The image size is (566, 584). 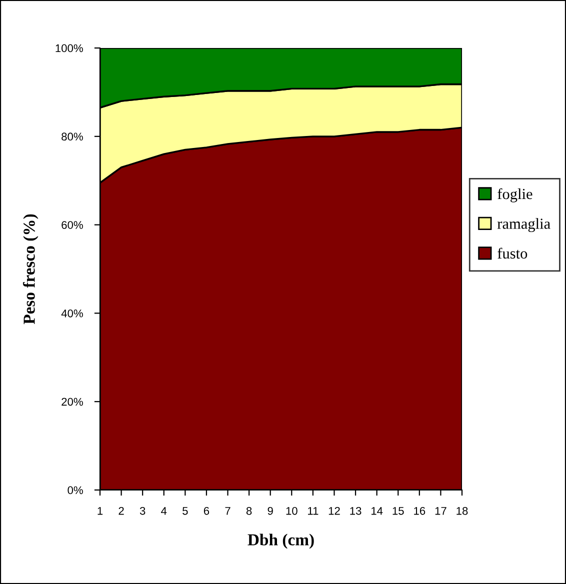 I want to click on y-tick-label: 0%, so click(x=75, y=490).